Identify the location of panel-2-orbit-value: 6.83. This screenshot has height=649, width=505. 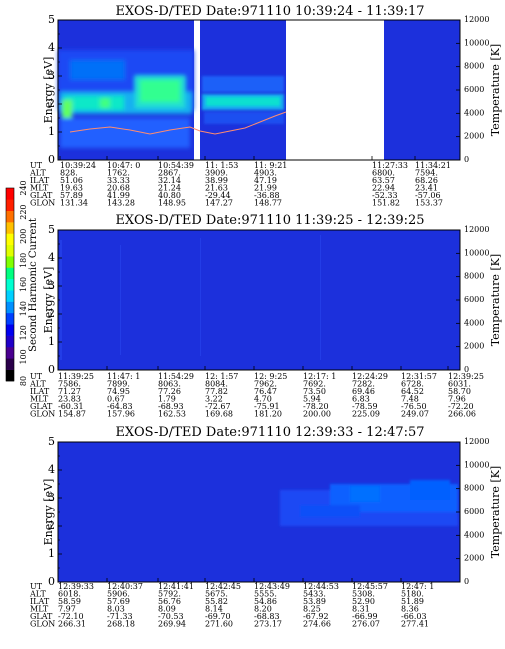
(361, 399).